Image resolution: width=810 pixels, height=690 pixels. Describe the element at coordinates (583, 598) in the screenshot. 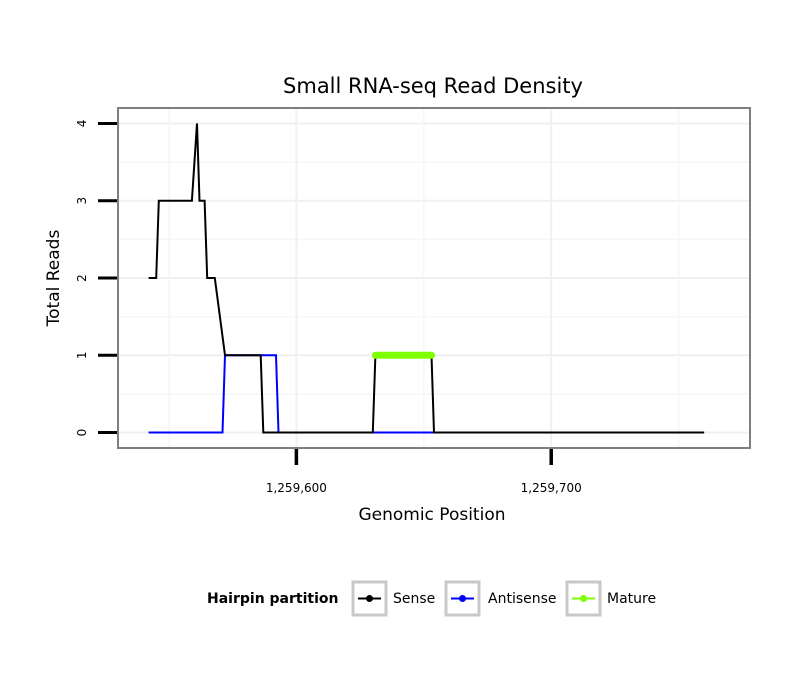

I see `legend-point-mature` at that location.